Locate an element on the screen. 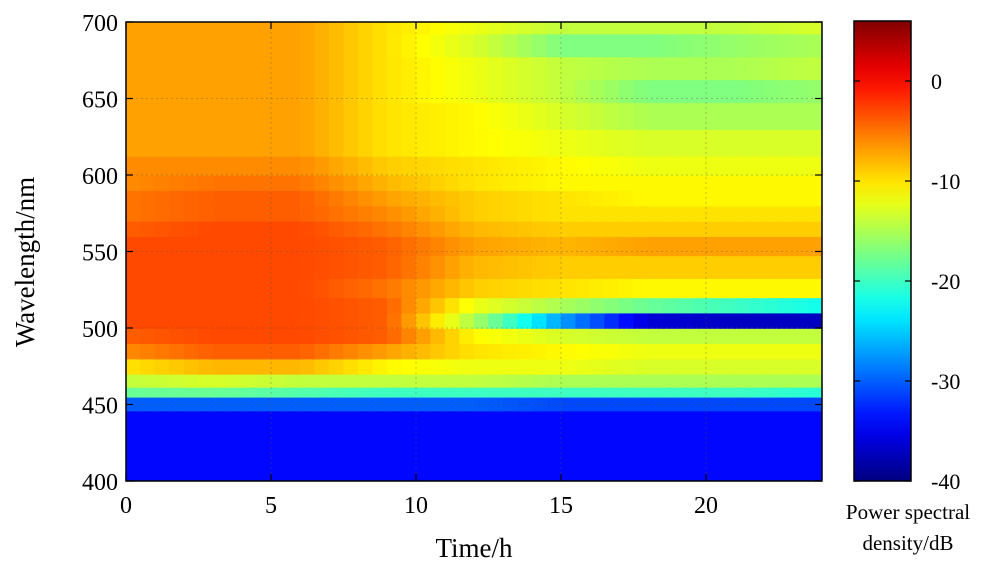 The height and width of the screenshot is (573, 1000). colorbar-label-line-1: Power spectral is located at coordinates (908, 512).